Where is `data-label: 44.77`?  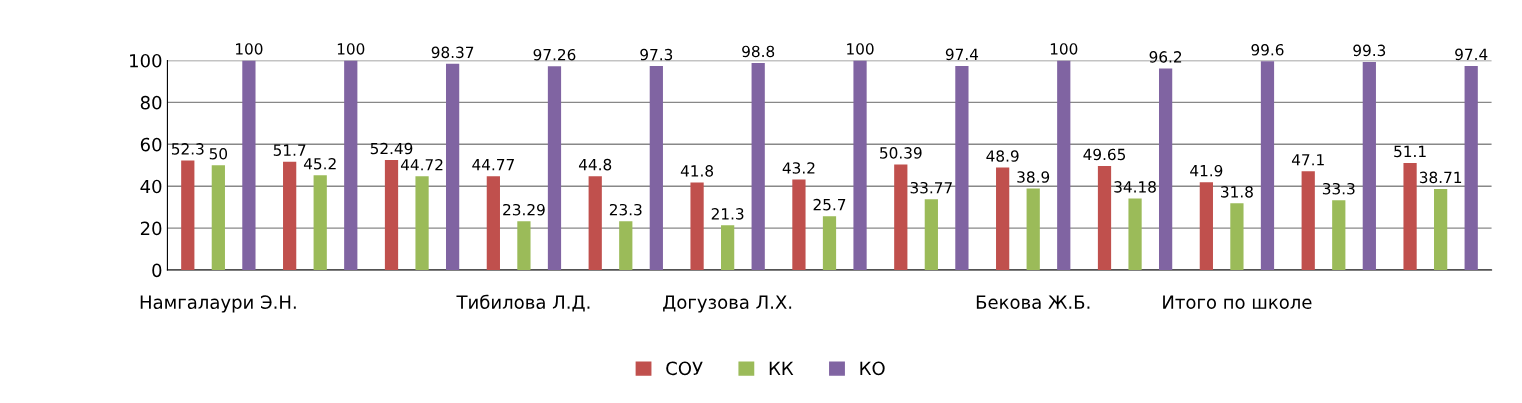
data-label: 44.77 is located at coordinates (493, 165).